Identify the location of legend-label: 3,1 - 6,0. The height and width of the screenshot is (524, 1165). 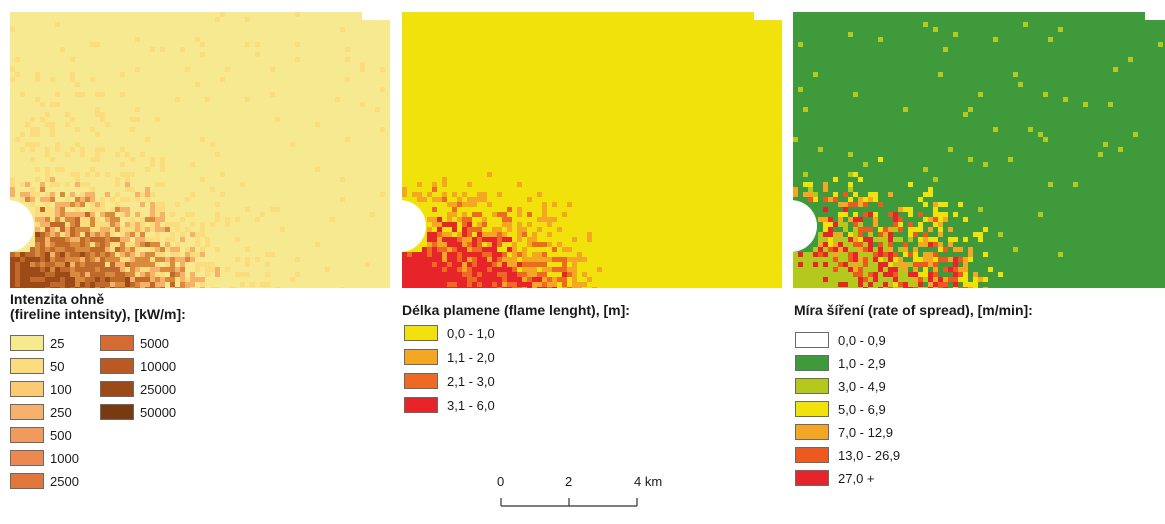
(471, 405).